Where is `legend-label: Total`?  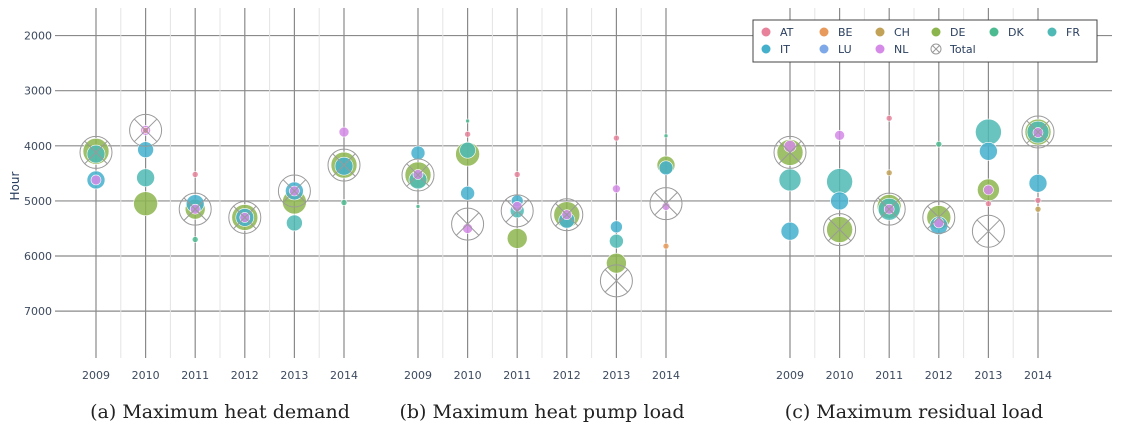 legend-label: Total is located at coordinates (962, 49).